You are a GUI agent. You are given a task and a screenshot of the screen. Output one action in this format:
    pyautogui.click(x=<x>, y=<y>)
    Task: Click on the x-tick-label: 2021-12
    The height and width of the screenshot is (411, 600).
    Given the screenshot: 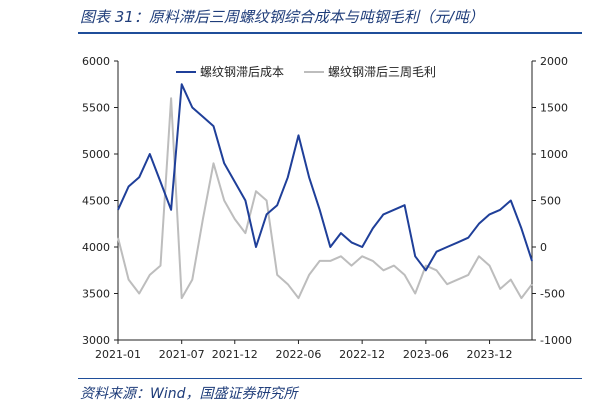 What is the action you would take?
    pyautogui.click(x=235, y=354)
    